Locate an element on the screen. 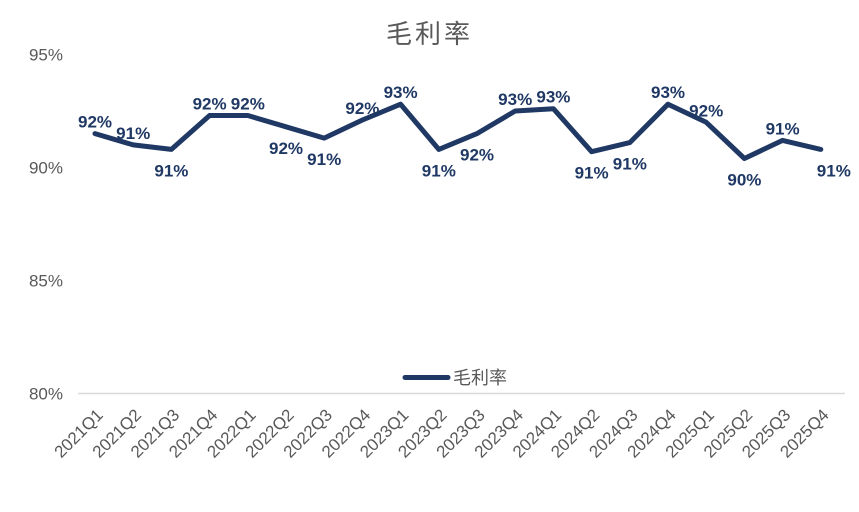  data-label: 90% is located at coordinates (744, 179).